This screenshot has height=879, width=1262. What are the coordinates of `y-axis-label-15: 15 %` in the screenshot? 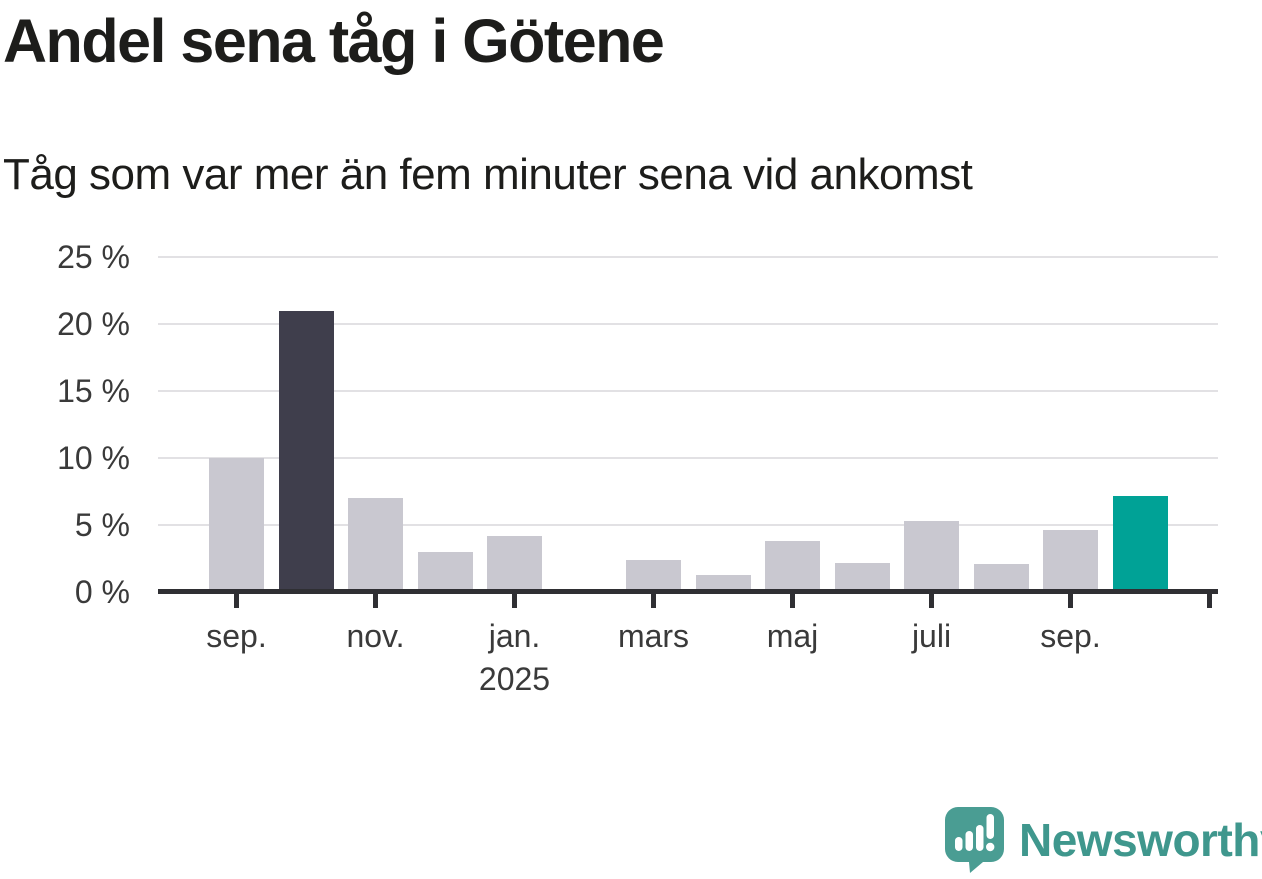 It's located at (93, 391).